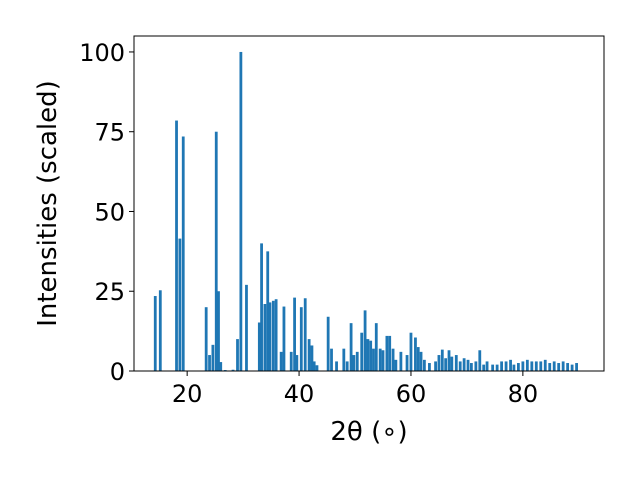 The width and height of the screenshot is (640, 480). I want to click on y-tick-label: 50, so click(109, 212).